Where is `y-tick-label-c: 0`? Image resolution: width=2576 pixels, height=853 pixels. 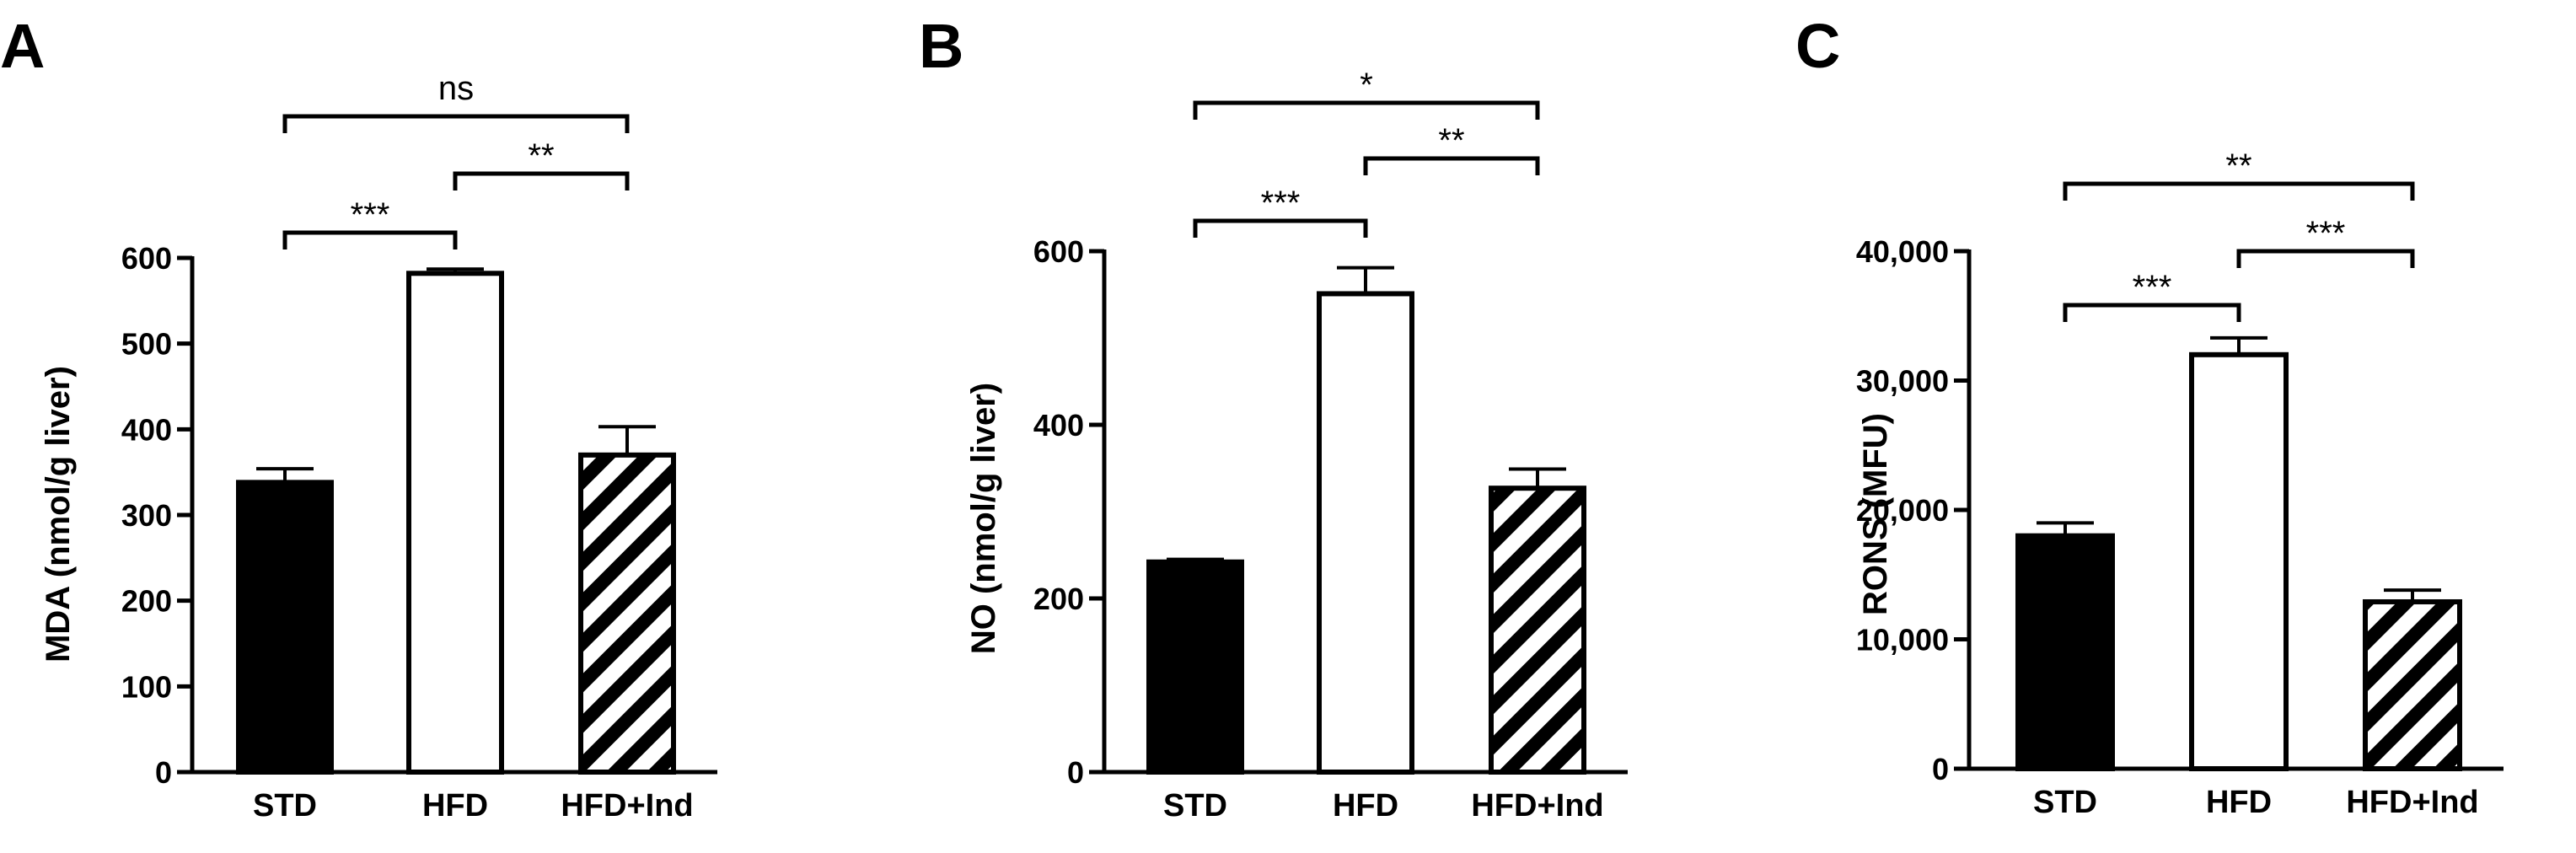
y-tick-label-c: 0 is located at coordinates (1940, 769).